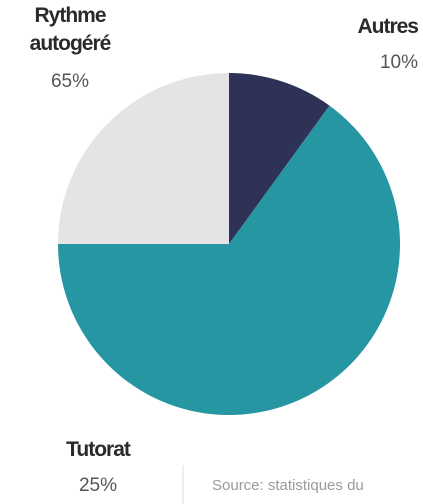 Image resolution: width=423 pixels, height=504 pixels. What do you see at coordinates (387, 26) in the screenshot?
I see `category-label: Autres` at bounding box center [387, 26].